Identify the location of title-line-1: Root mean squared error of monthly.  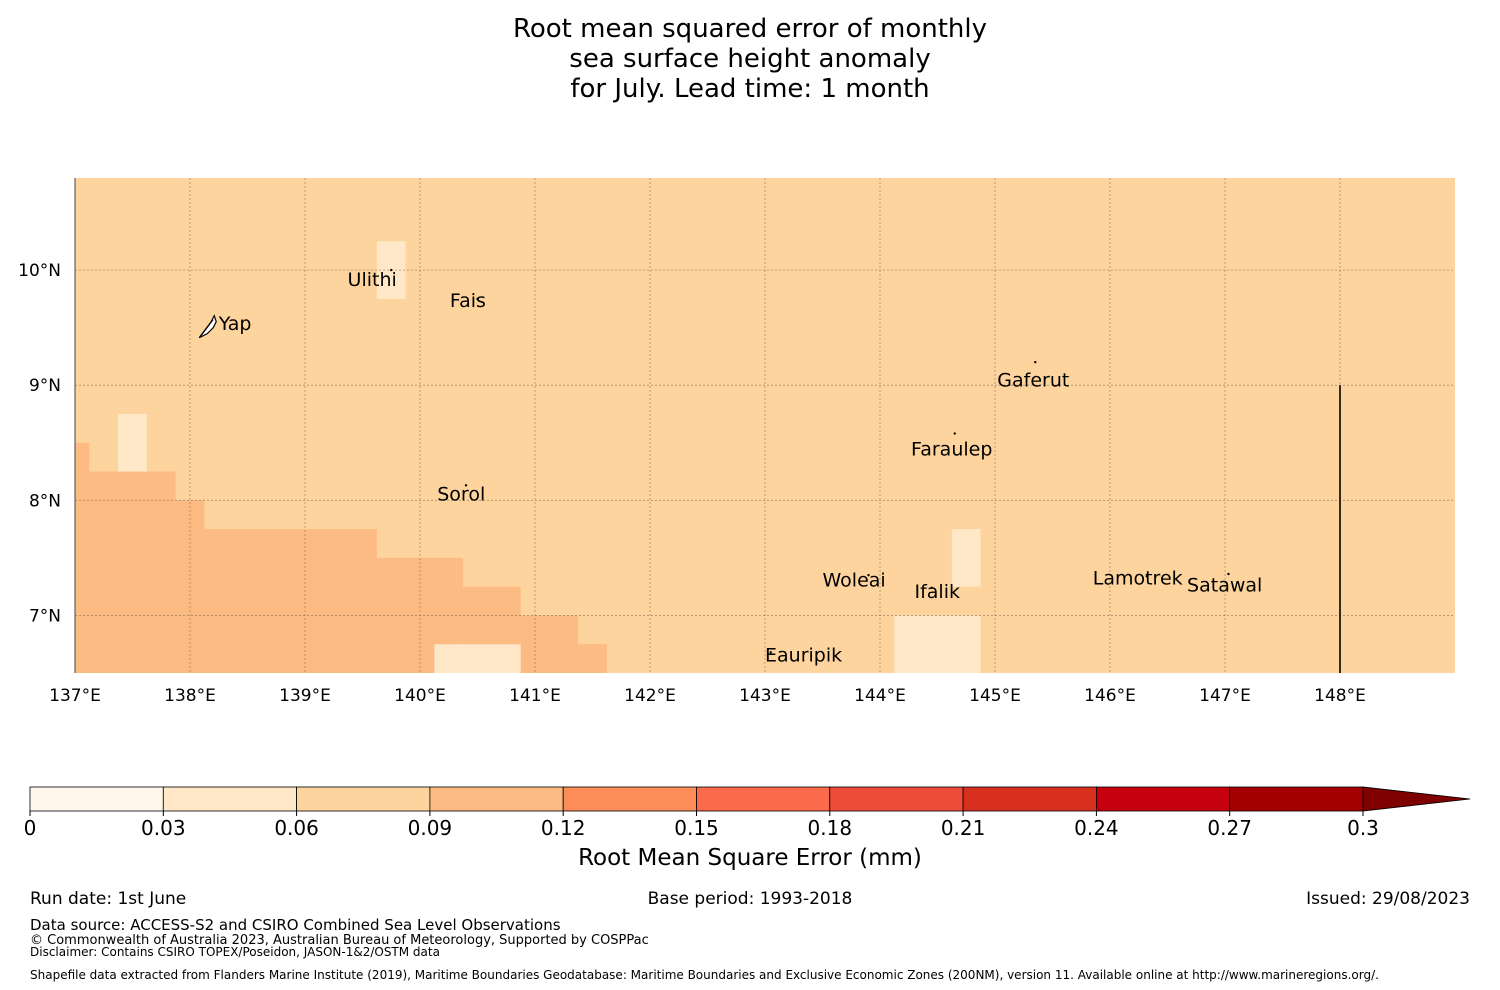
(750, 29).